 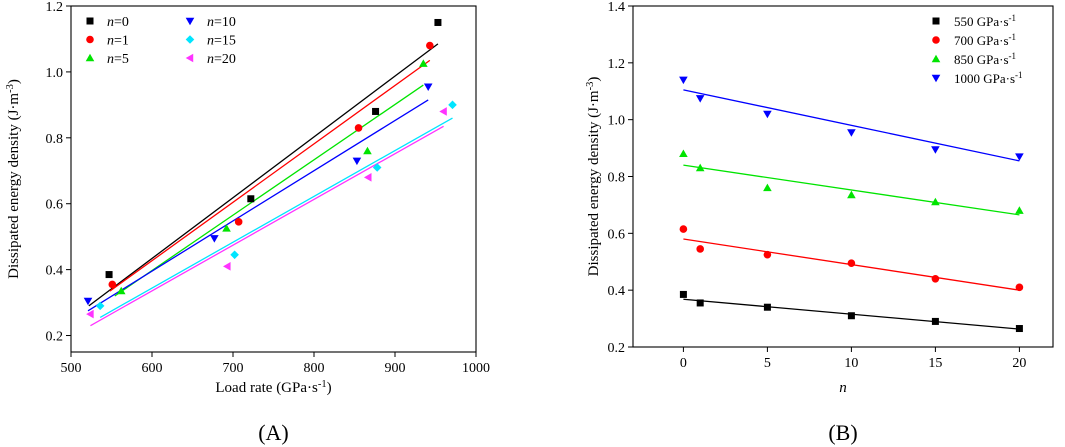 I want to click on legend-label: n=15, so click(x=221, y=41).